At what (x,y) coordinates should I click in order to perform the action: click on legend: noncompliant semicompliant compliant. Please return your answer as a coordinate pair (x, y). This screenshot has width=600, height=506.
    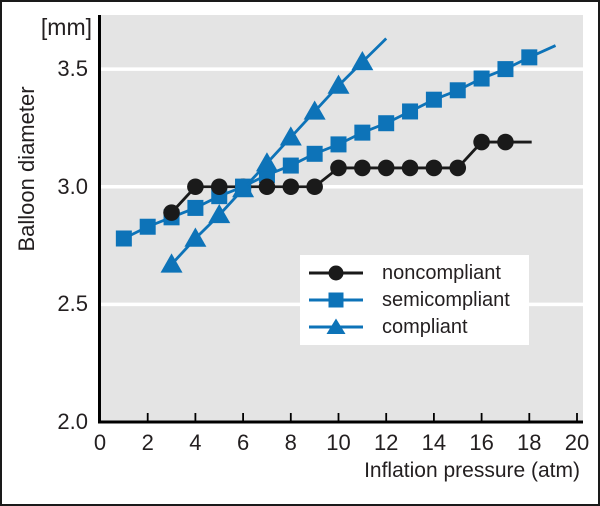
    Looking at the image, I should click on (414, 300).